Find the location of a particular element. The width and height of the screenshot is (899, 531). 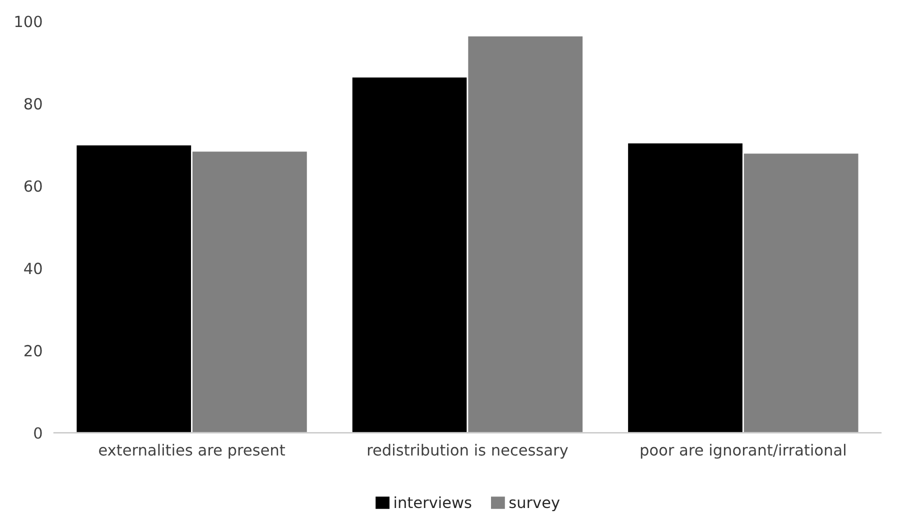

y-tick-label: 60 is located at coordinates (33, 186).